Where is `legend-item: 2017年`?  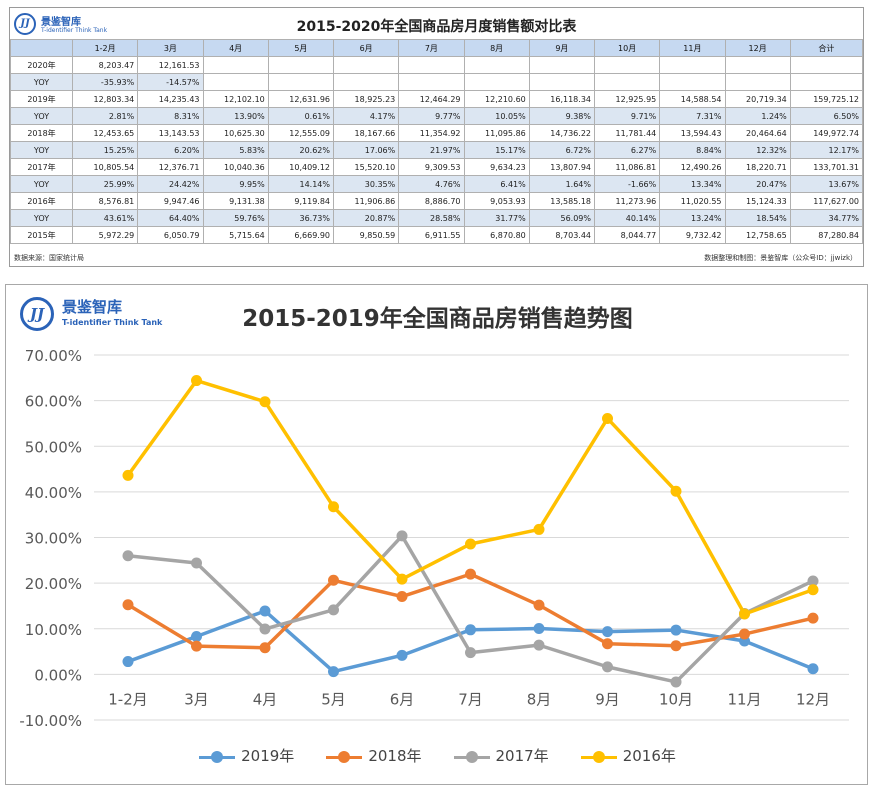 legend-item: 2017年 is located at coordinates (501, 755).